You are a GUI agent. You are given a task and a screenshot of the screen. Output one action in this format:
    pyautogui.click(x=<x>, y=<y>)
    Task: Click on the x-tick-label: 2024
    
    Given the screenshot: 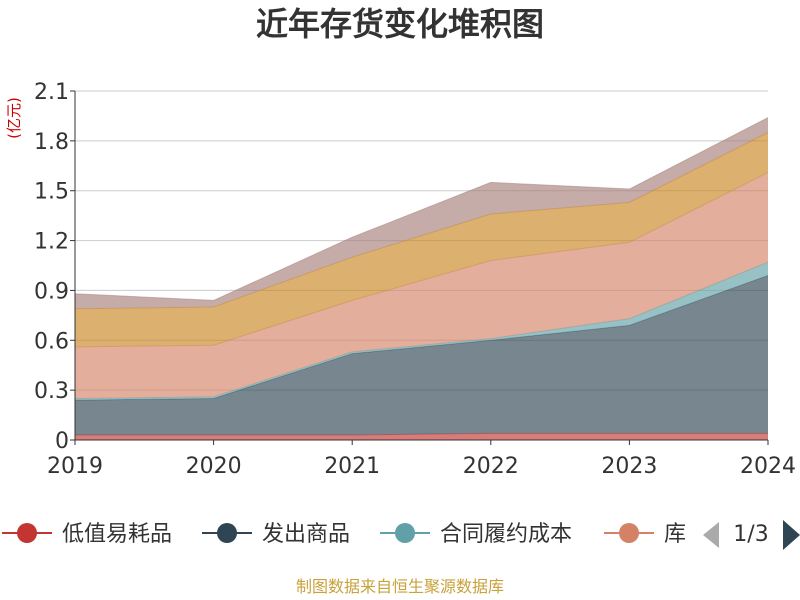 What is the action you would take?
    pyautogui.click(x=768, y=466)
    